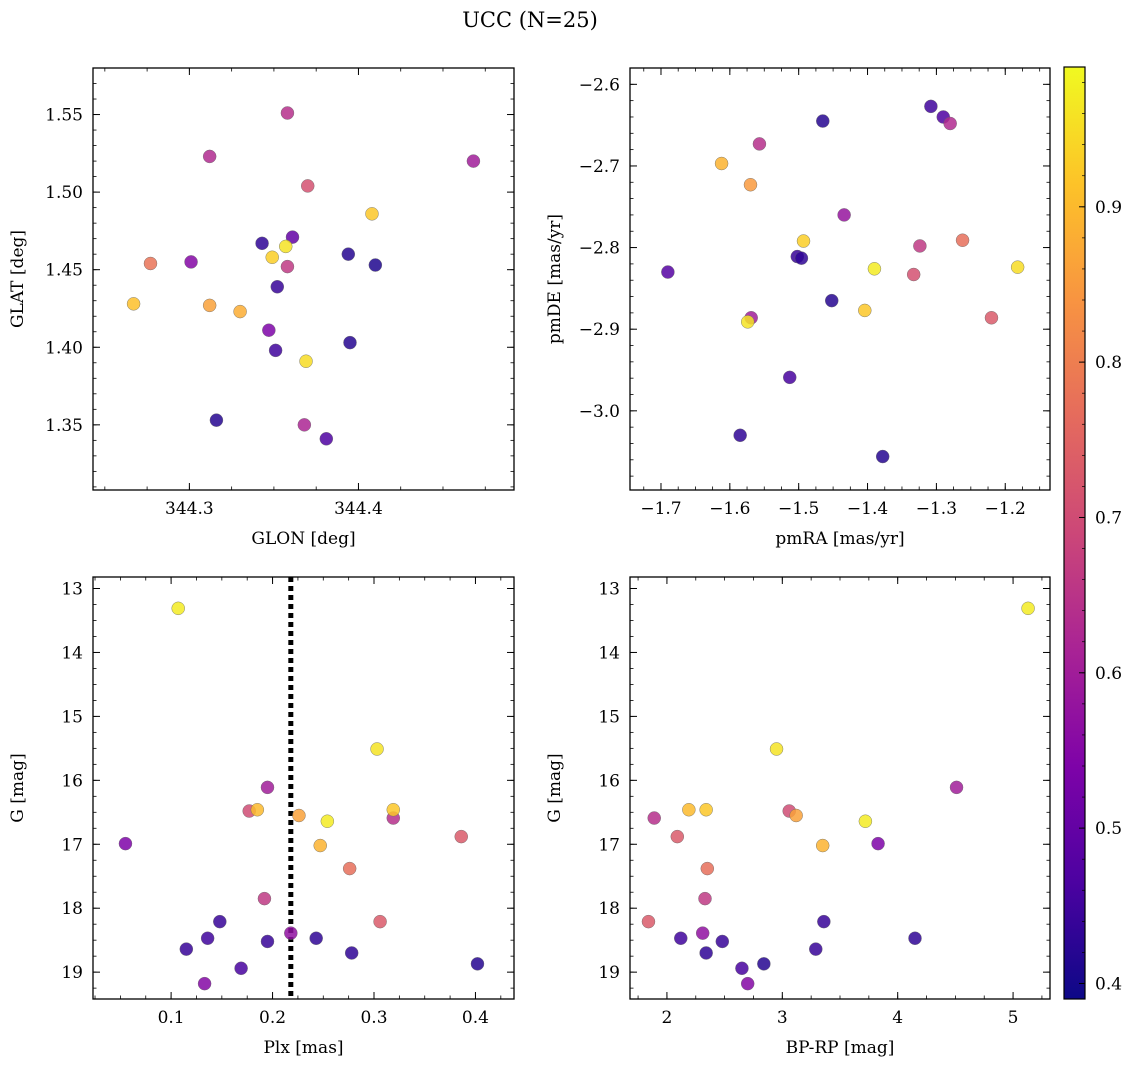  Describe the element at coordinates (729, 509) in the screenshot. I see `x-tick-label: −1.6` at that location.